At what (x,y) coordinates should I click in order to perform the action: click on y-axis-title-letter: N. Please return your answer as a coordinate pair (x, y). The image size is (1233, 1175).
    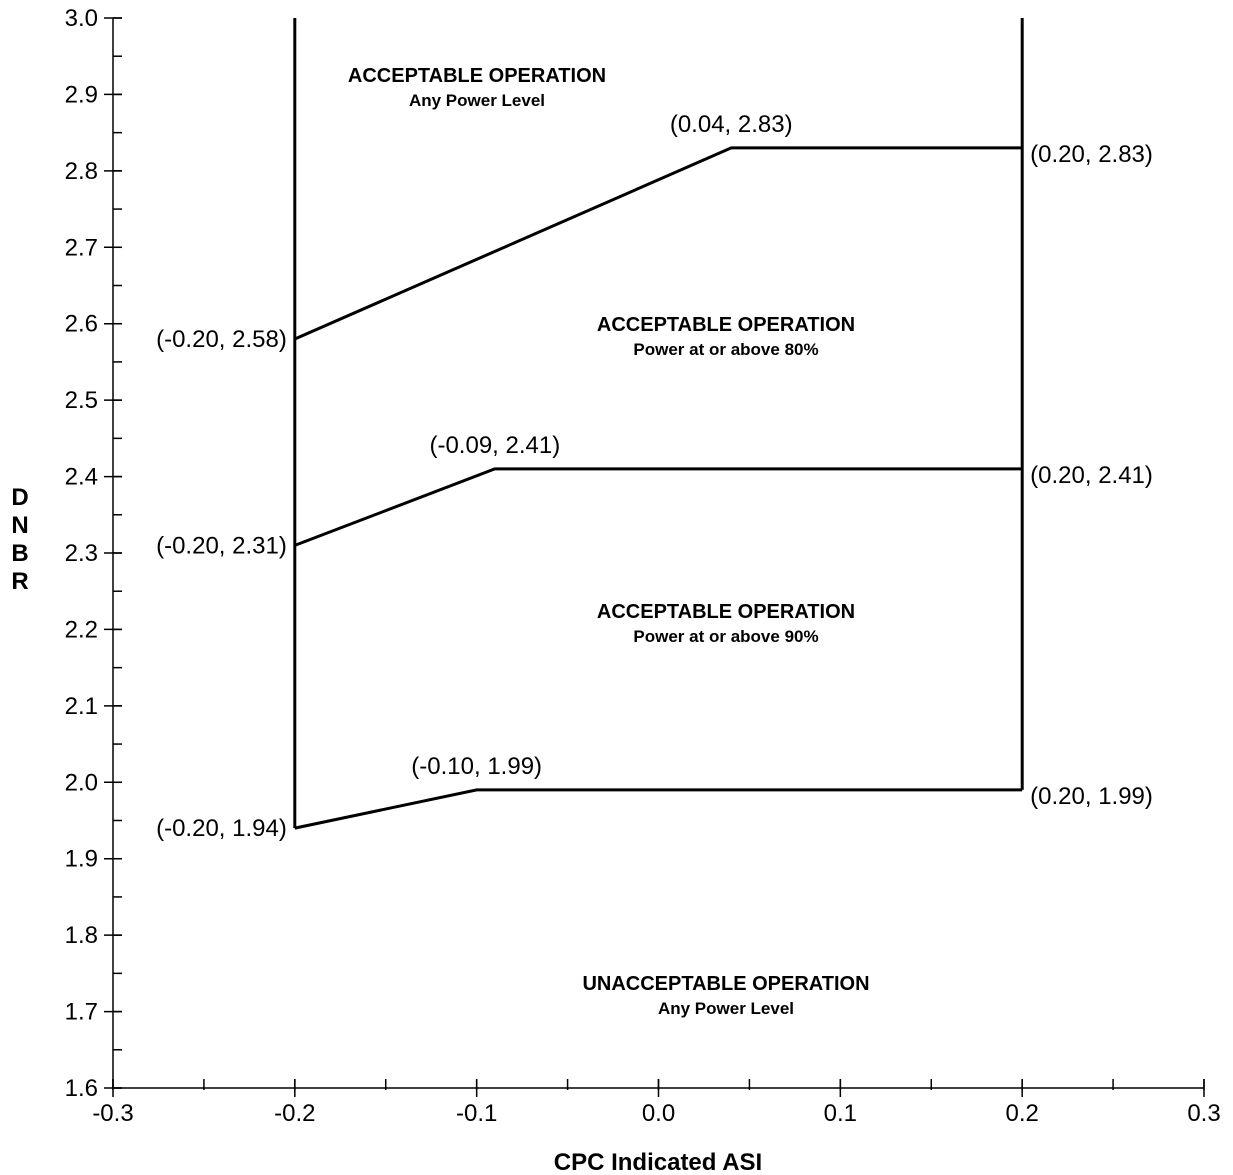
    Looking at the image, I should click on (19, 525).